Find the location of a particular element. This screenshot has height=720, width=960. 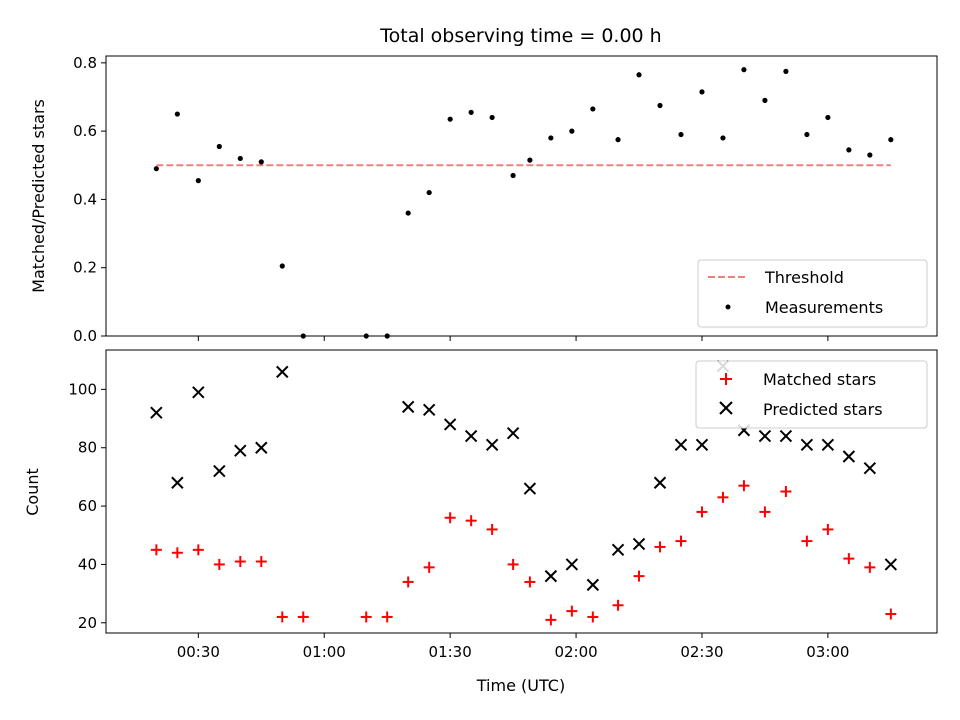

matched-legend-swatch is located at coordinates (726, 379).